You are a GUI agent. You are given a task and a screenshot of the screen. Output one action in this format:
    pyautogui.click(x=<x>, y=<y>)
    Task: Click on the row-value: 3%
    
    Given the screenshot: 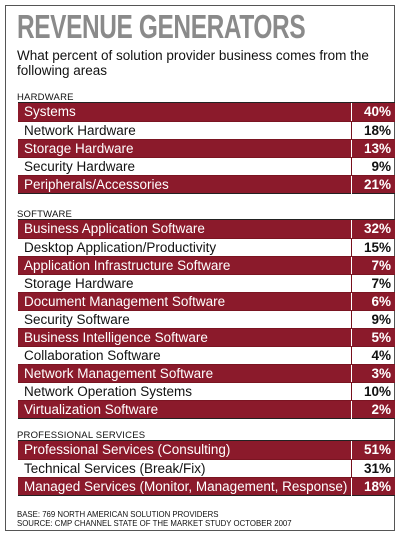 What is the action you would take?
    pyautogui.click(x=373, y=374)
    